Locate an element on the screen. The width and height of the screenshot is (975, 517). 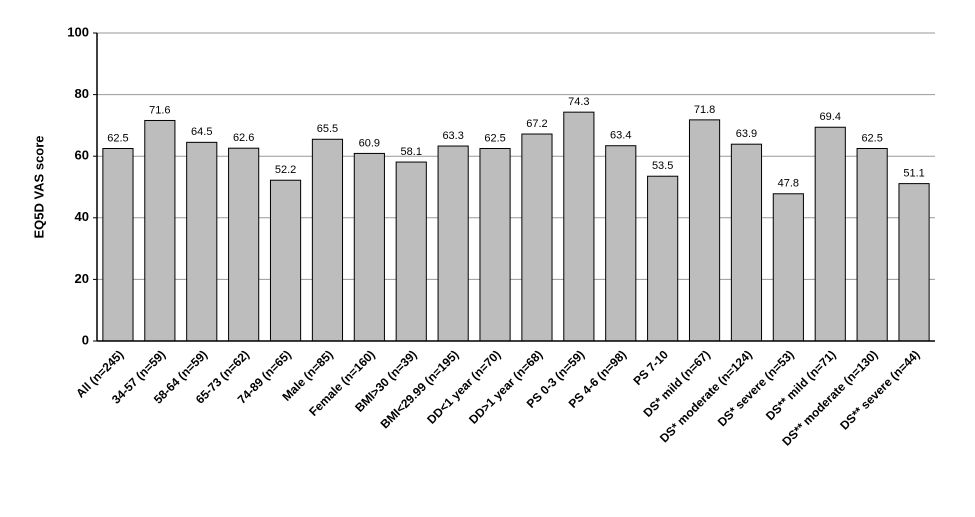
x-tick-label: DD<1 year (n=70) is located at coordinates (463, 386).